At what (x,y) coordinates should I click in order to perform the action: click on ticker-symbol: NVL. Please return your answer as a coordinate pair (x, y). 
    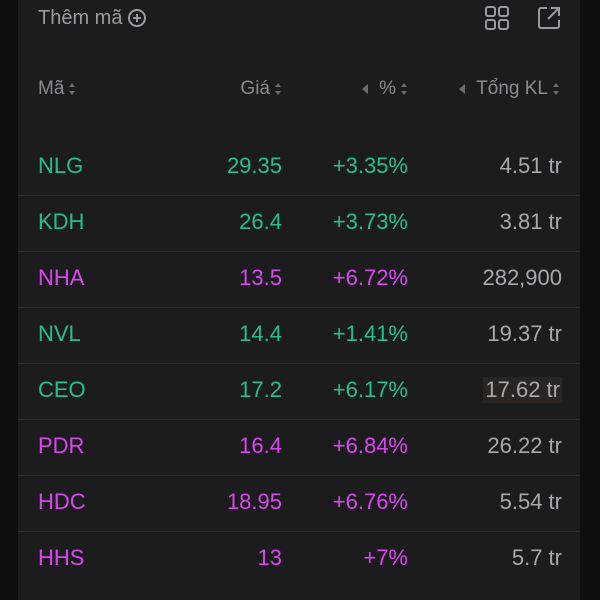
    Looking at the image, I should click on (59, 333).